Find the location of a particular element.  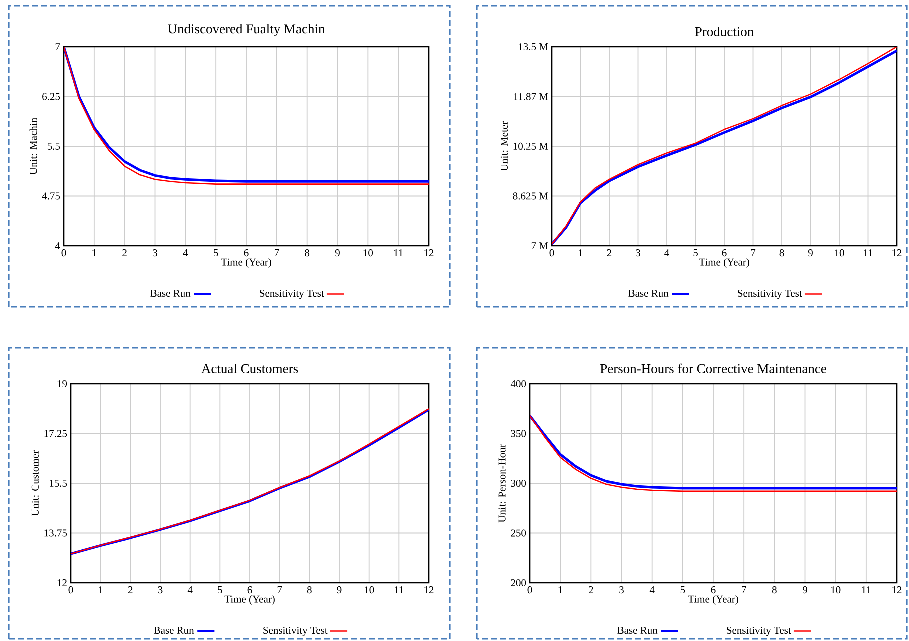

y-tick-label: 400 is located at coordinates (518, 384).